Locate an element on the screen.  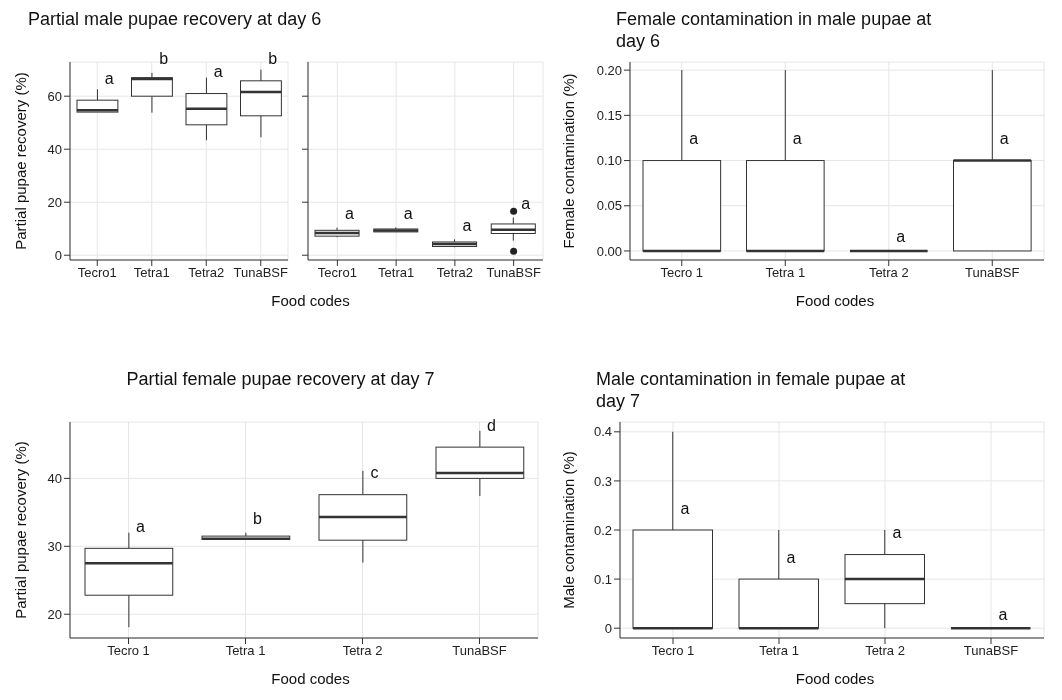
y-axis-title: Female contamination (%) is located at coordinates (569, 161).